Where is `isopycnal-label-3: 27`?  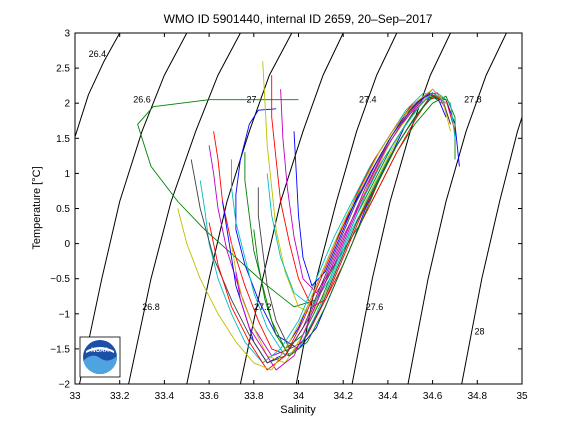
isopycnal-label-3: 27 is located at coordinates (252, 100).